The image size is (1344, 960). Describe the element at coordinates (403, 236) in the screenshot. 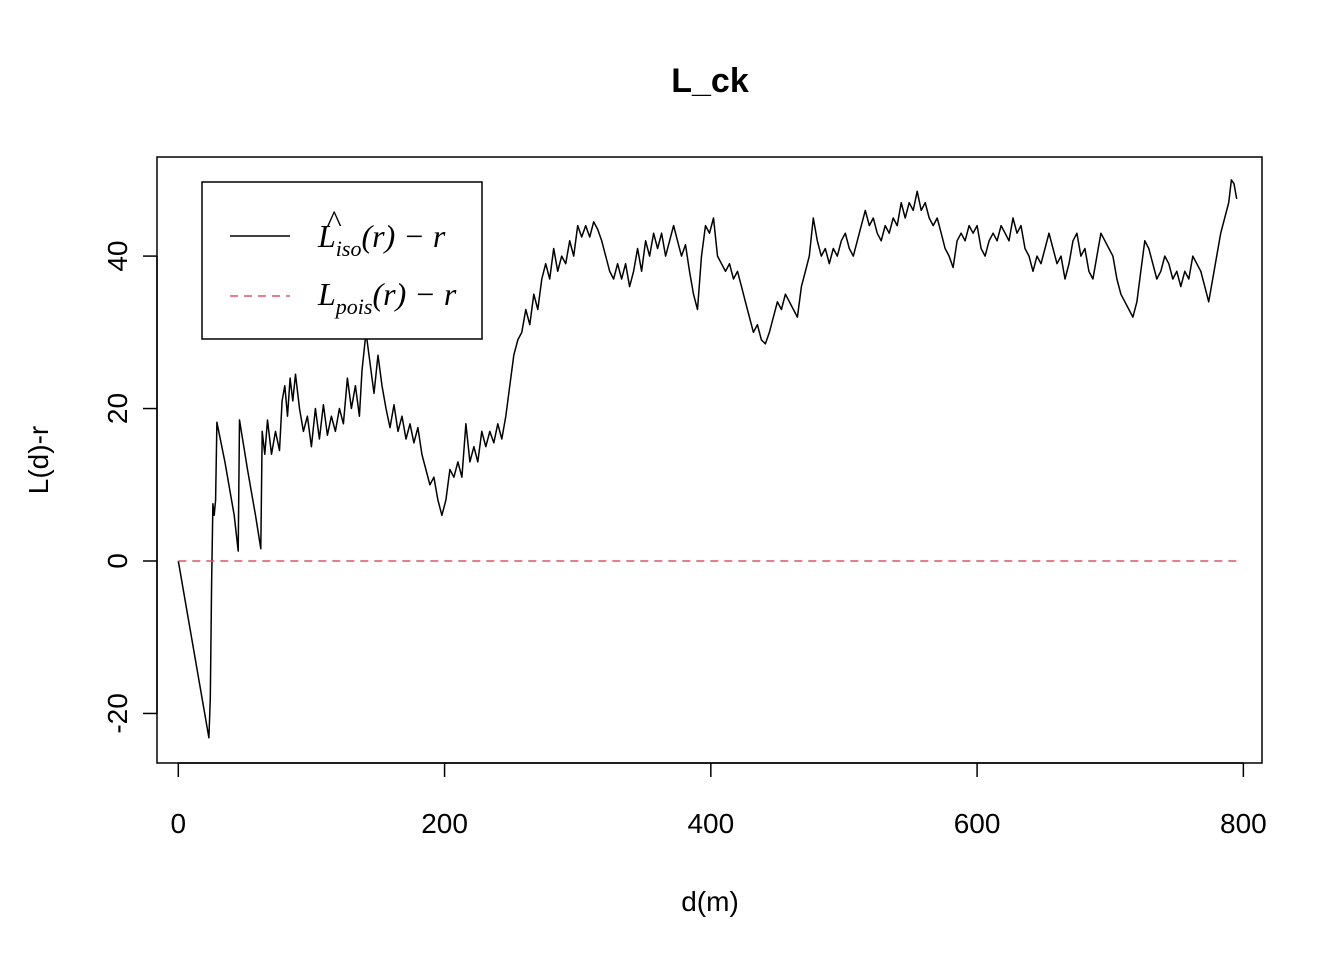

I see `legend-rest-liso: (r) − r` at that location.